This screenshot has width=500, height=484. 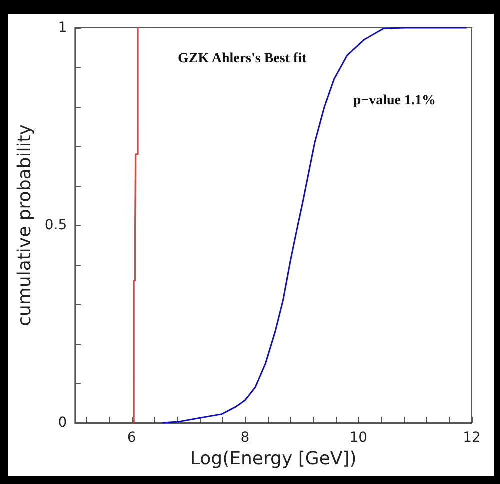 I want to click on y-axis-title: cumulative probability, so click(x=25, y=225).